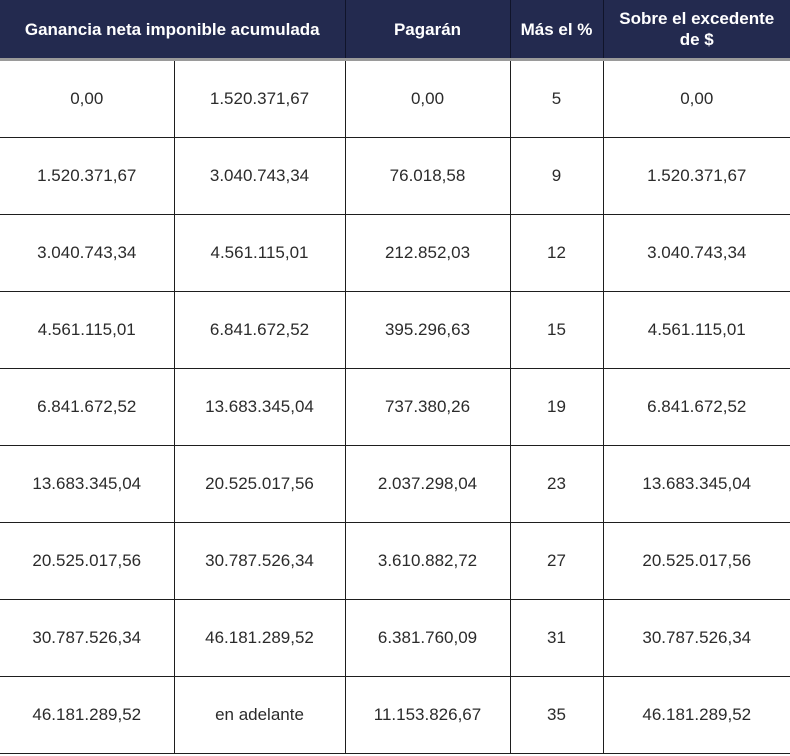  What do you see at coordinates (259, 253) in the screenshot?
I see `cell-hasta: 4.561.115,01` at bounding box center [259, 253].